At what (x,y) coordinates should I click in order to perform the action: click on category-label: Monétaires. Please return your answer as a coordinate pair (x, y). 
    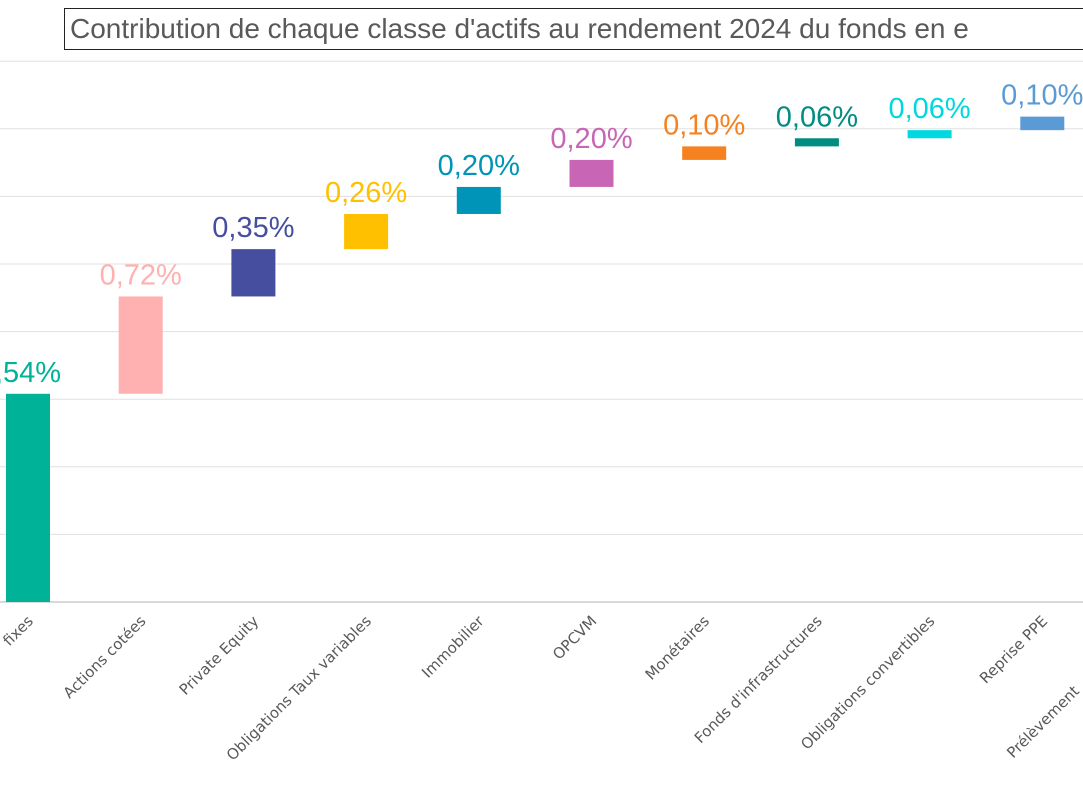
    Looking at the image, I should click on (678, 648).